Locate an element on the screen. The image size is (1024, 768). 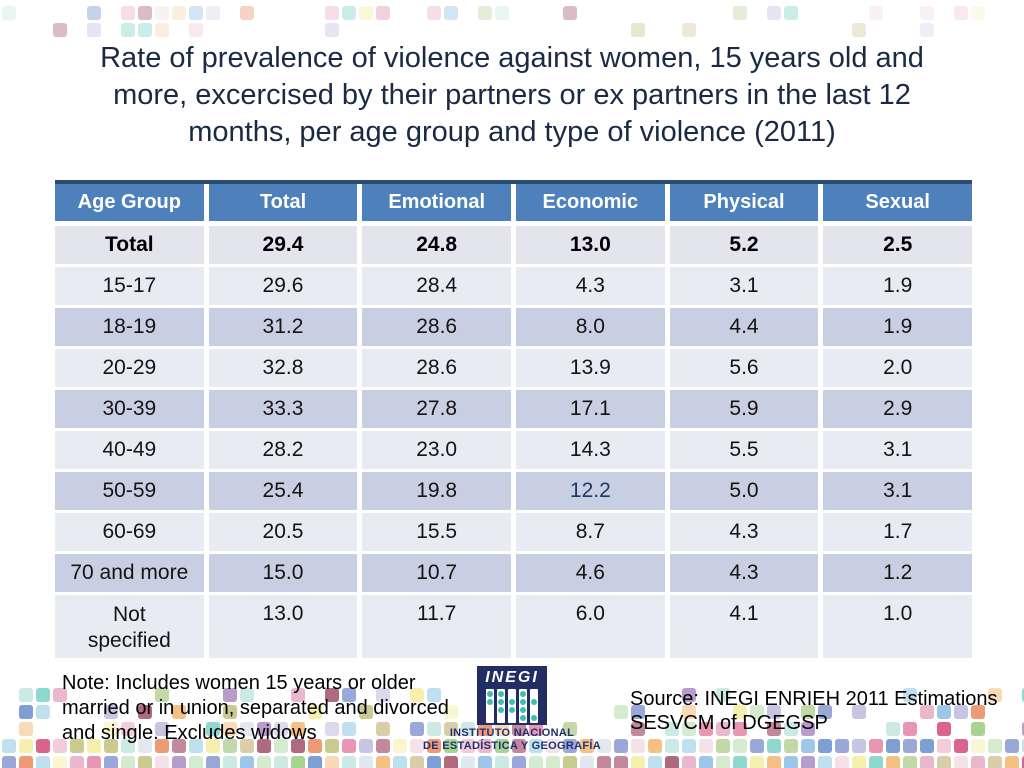
table-cell: 1.2 is located at coordinates (897, 573).